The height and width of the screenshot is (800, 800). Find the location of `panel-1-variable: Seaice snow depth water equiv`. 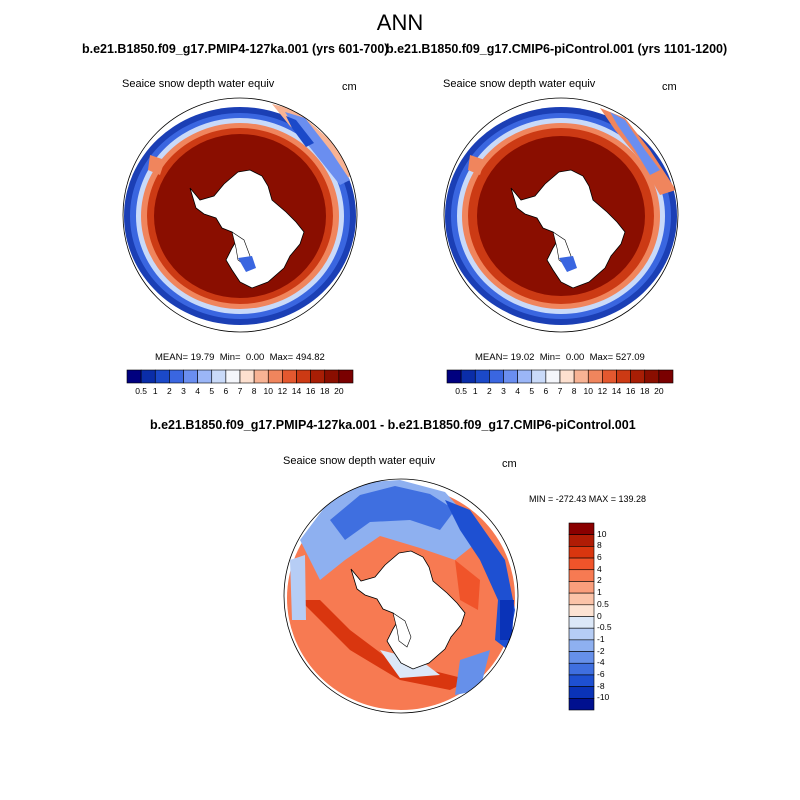

panel-1-variable: Seaice snow depth water equiv is located at coordinates (198, 84).